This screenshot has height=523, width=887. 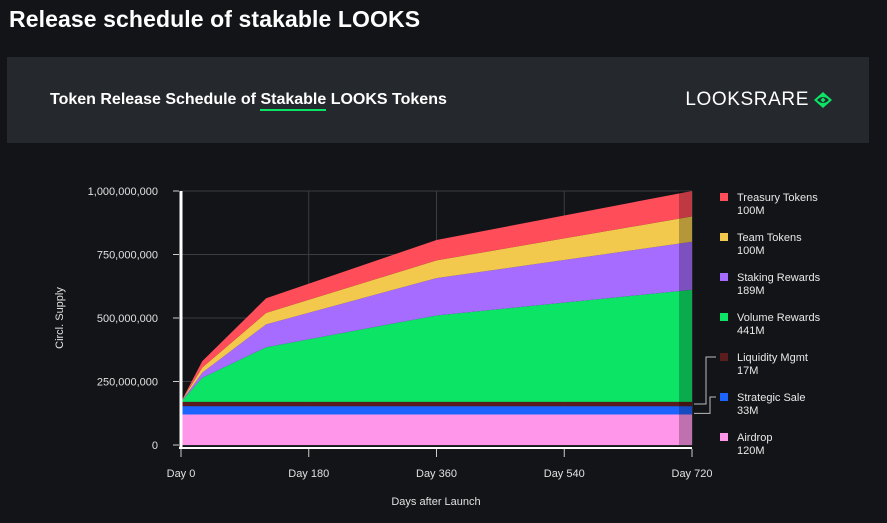 What do you see at coordinates (724, 397) in the screenshot?
I see `legend-swatch-strategic-sale` at bounding box center [724, 397].